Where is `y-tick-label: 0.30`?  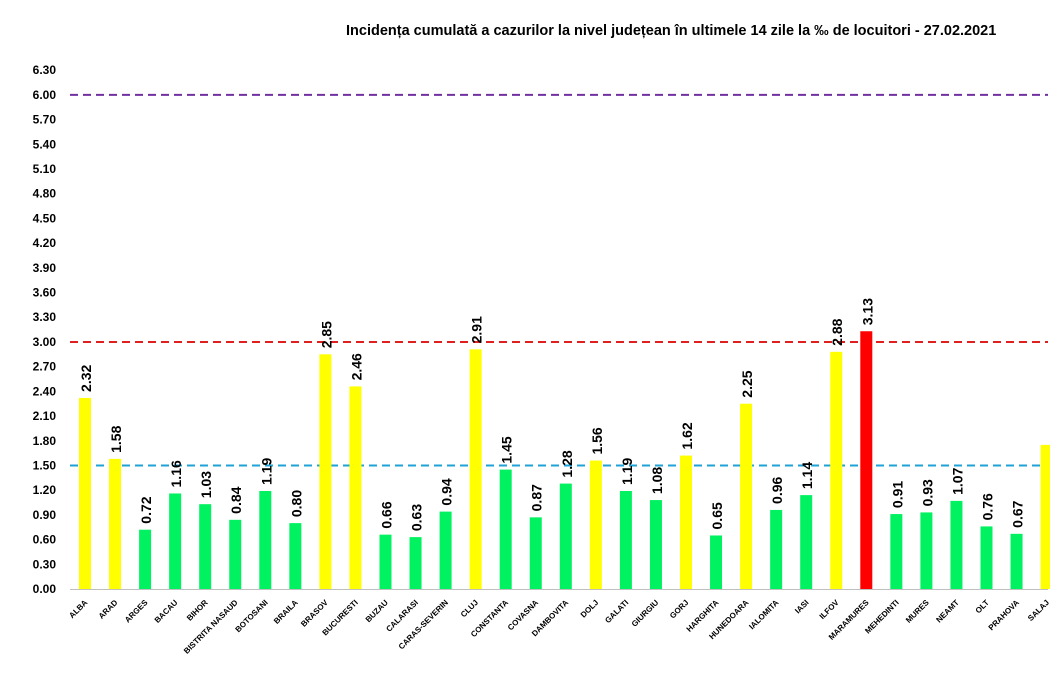
y-tick-label: 0.30 is located at coordinates (45, 564).